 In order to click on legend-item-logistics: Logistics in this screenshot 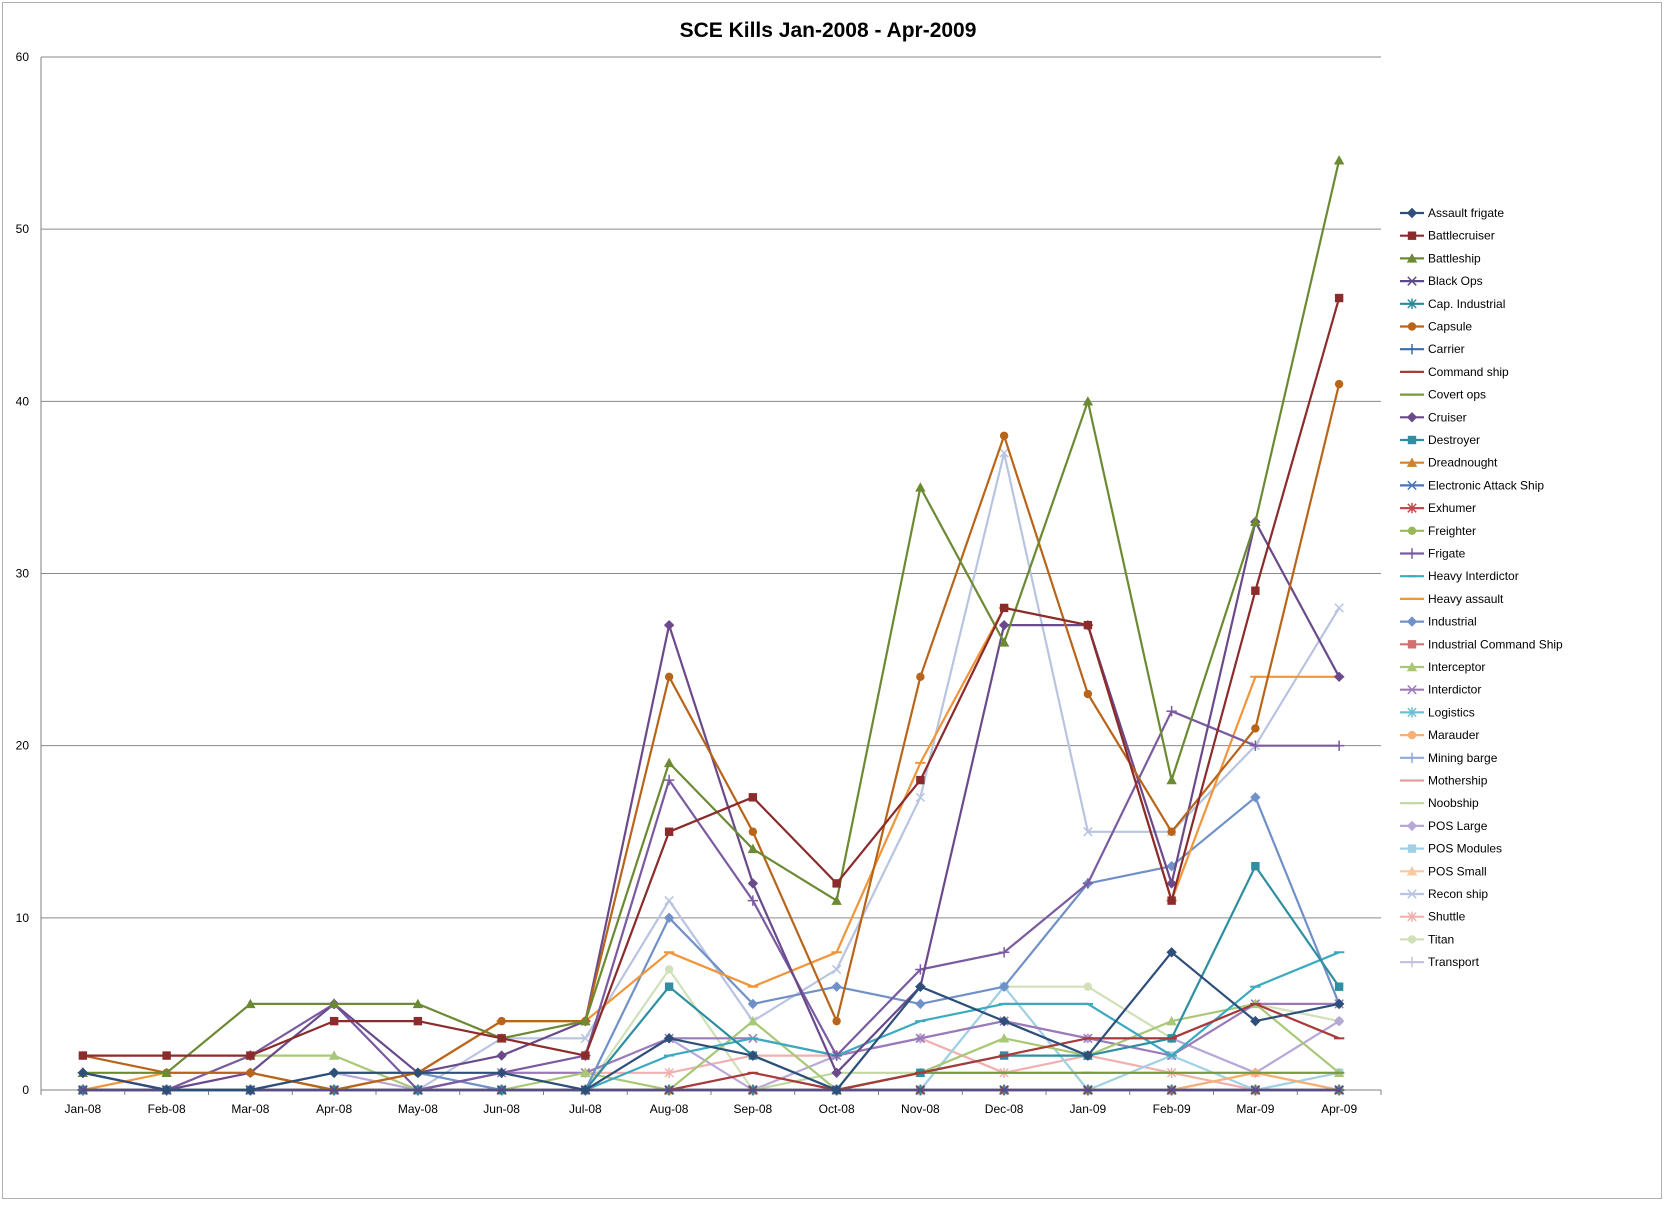, I will do `click(1437, 712)`.